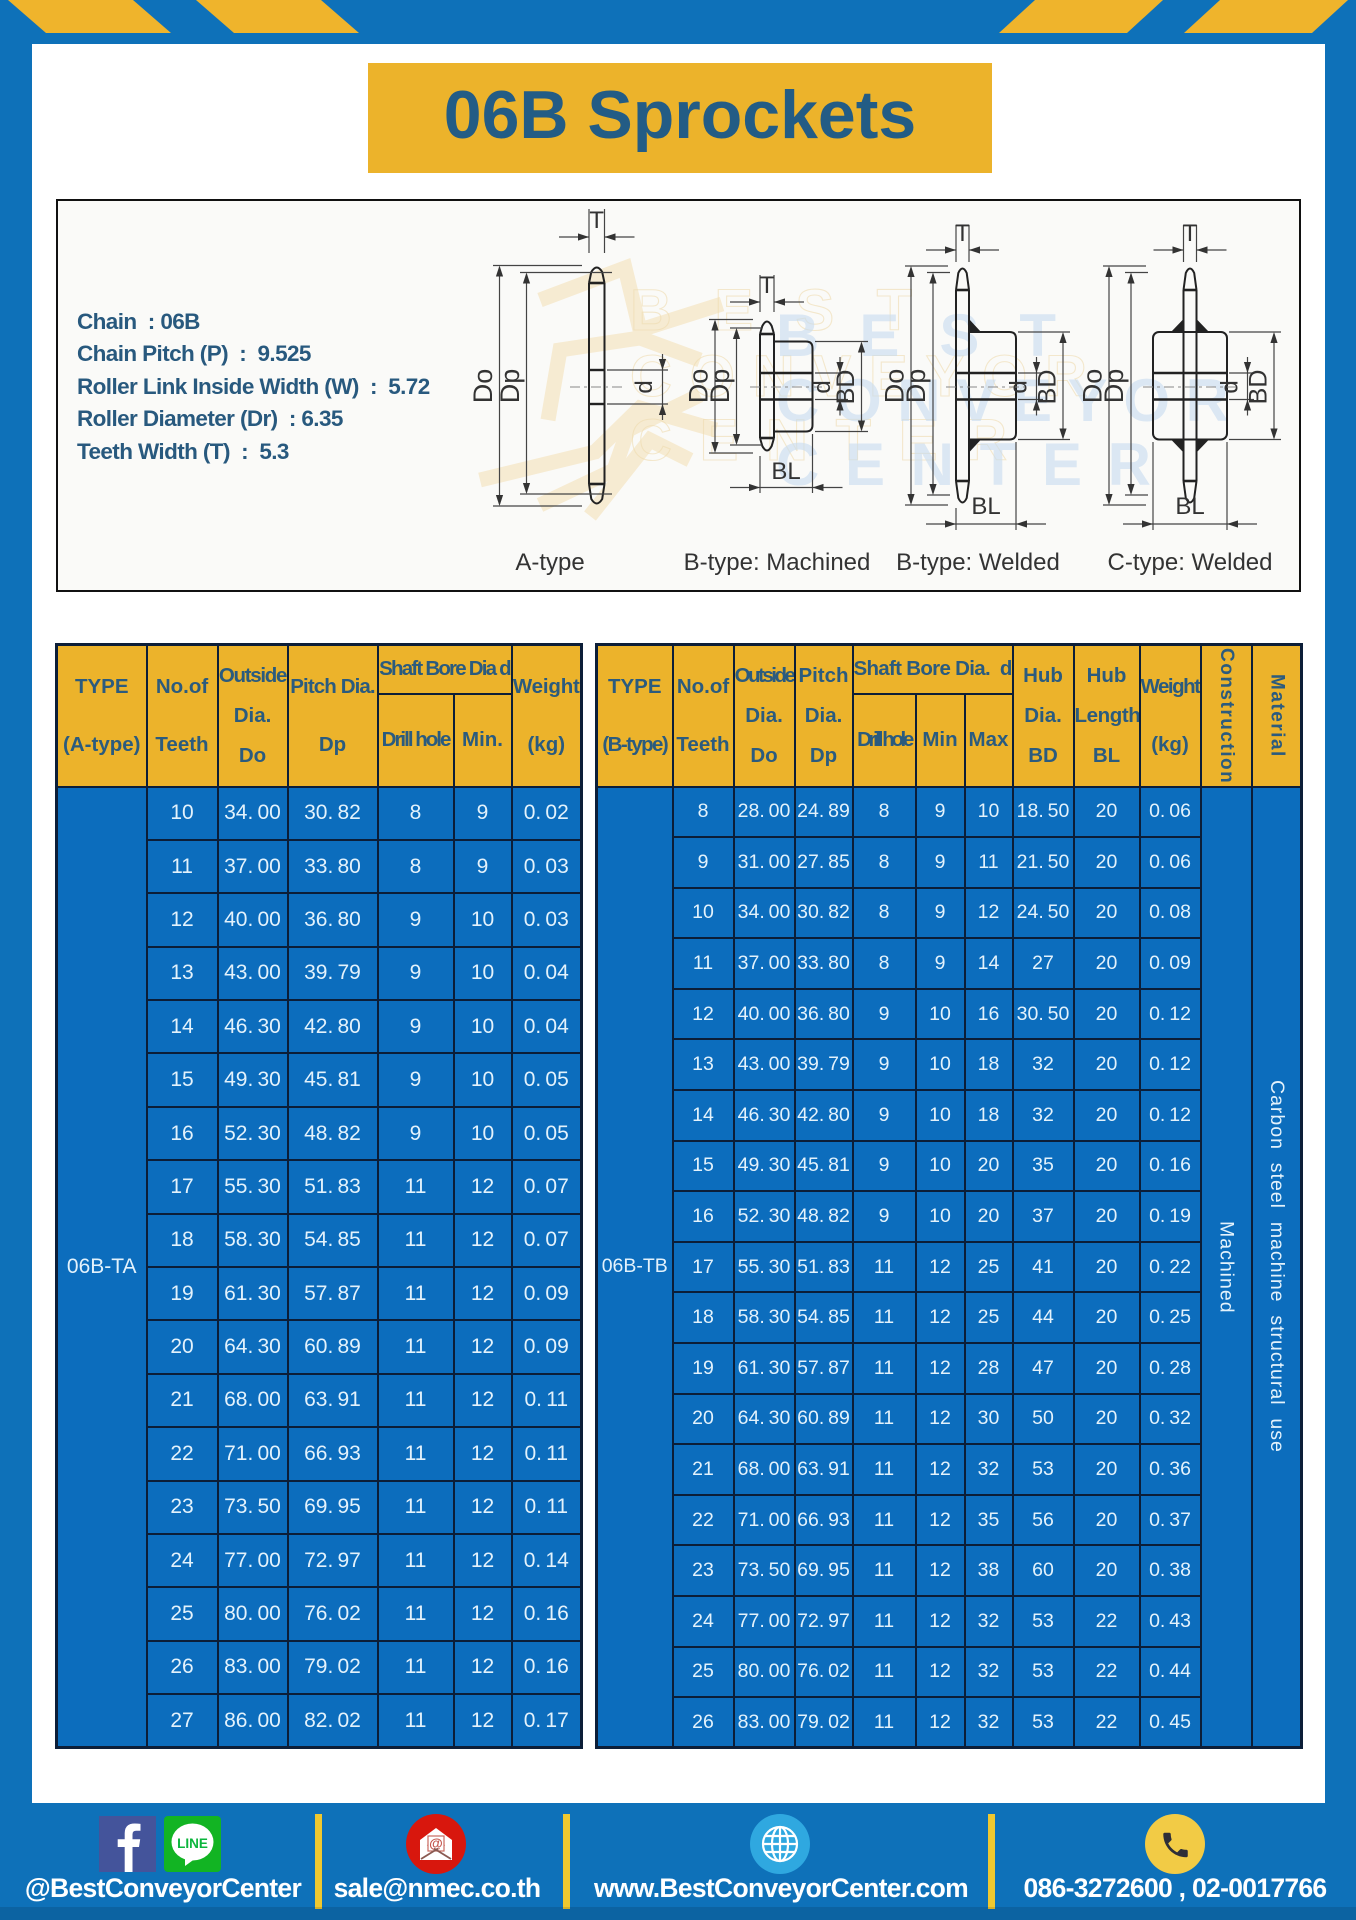 Image resolution: width=1356 pixels, height=1920 pixels. What do you see at coordinates (549, 562) in the screenshot?
I see `svg-text: A-type` at bounding box center [549, 562].